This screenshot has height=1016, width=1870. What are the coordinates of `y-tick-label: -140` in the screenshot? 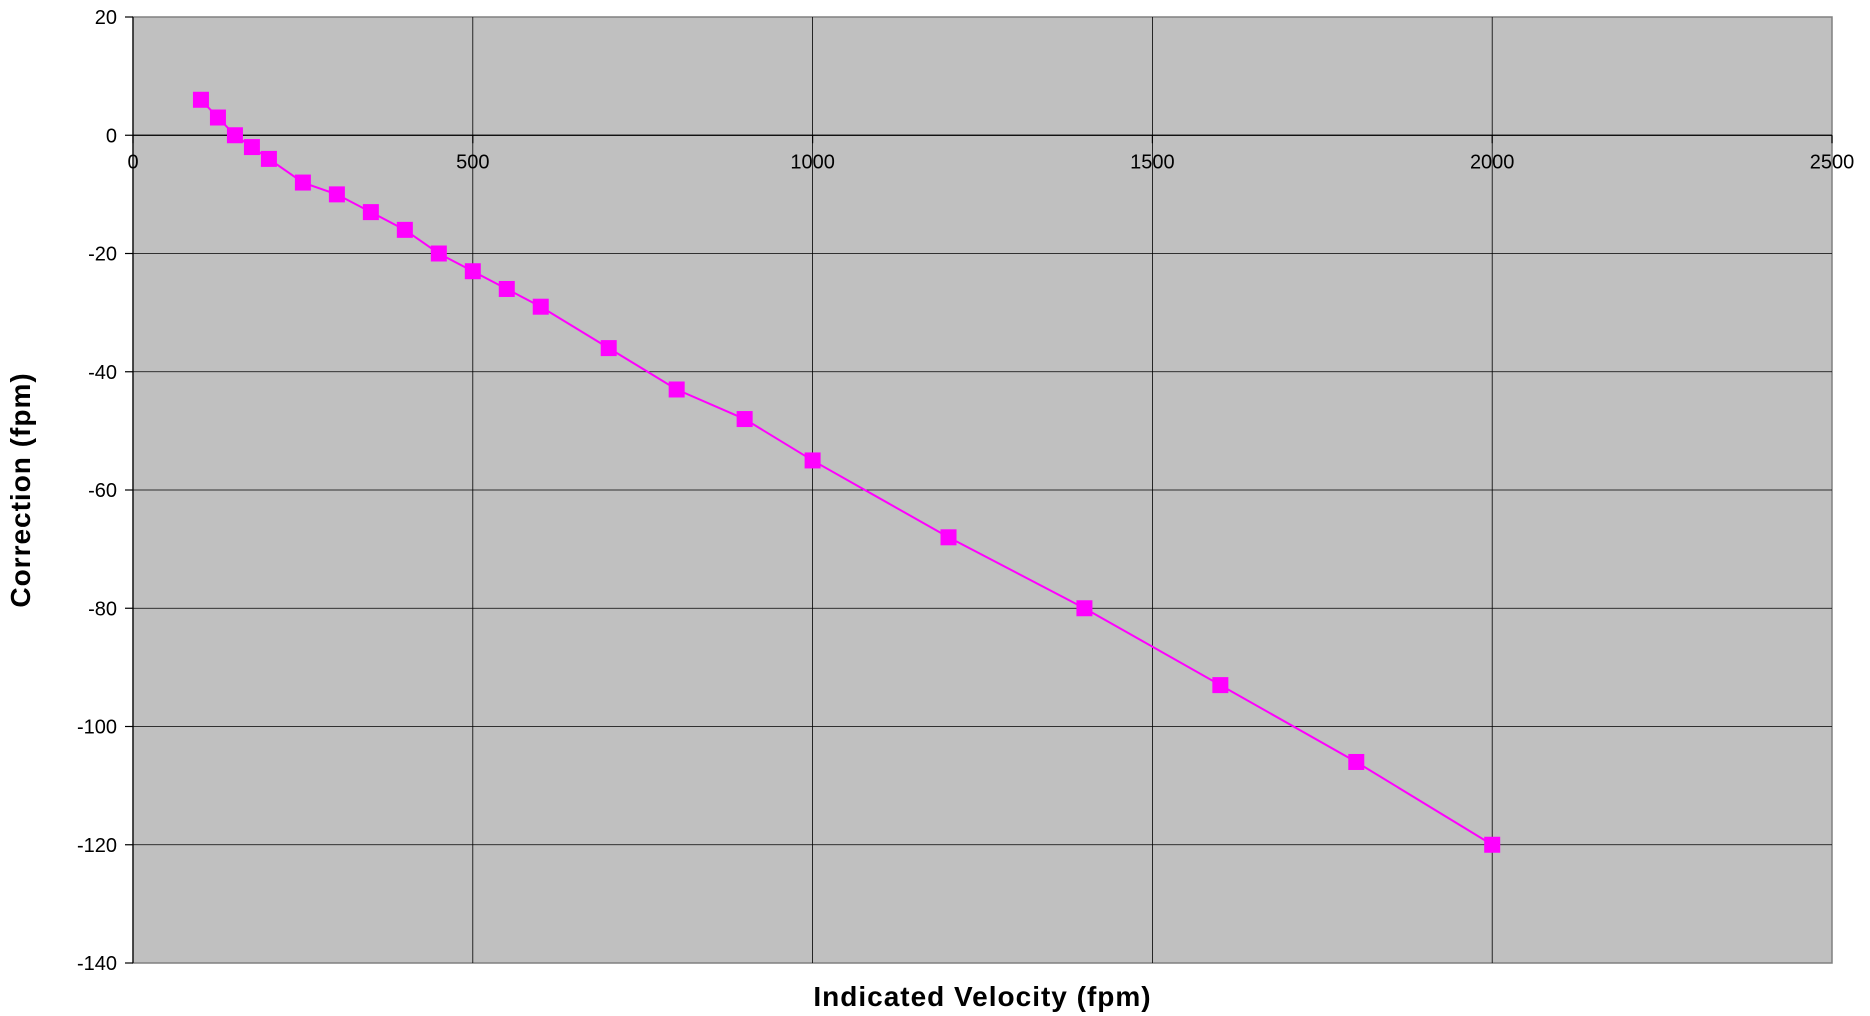 It's located at (97, 964).